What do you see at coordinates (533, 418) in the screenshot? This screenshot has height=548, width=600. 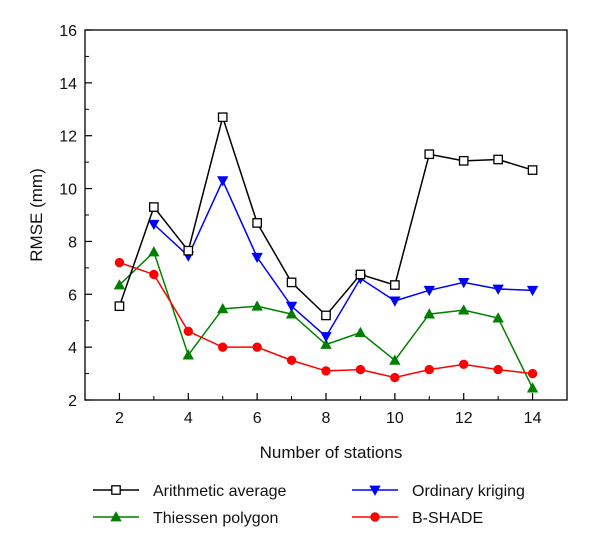 I see `x-tick-label: 14` at bounding box center [533, 418].